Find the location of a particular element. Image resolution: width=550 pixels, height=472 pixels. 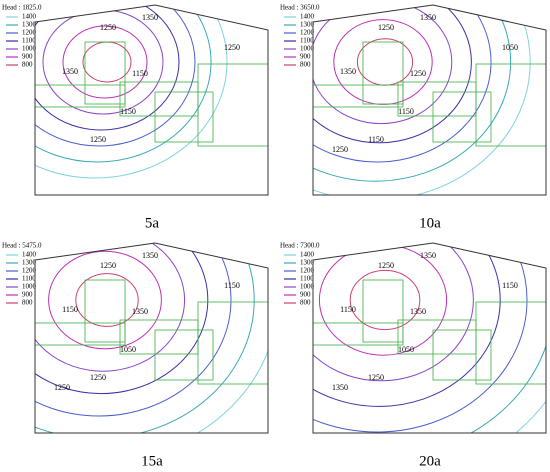

caption: 15a is located at coordinates (152, 461).